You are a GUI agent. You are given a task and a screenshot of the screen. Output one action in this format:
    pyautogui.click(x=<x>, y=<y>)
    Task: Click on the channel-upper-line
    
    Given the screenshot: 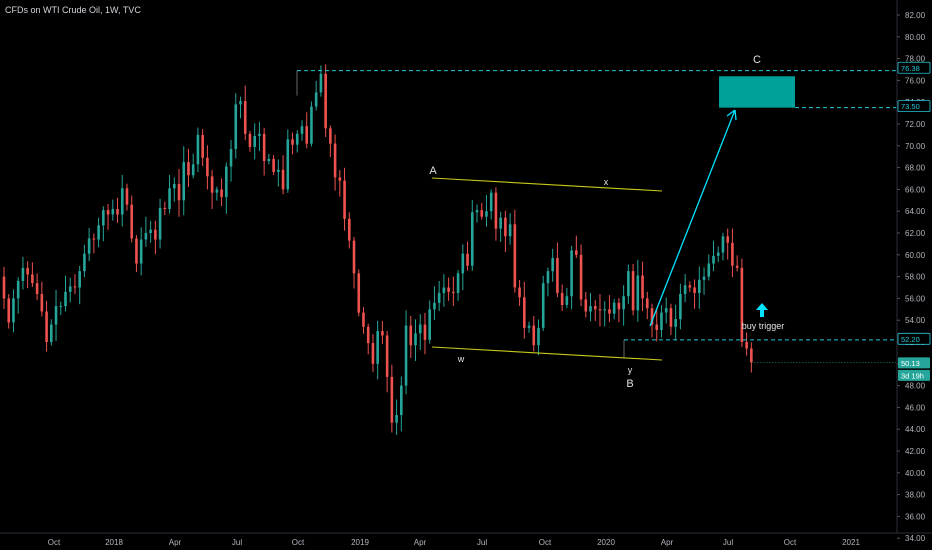 What is the action you would take?
    pyautogui.click(x=547, y=184)
    